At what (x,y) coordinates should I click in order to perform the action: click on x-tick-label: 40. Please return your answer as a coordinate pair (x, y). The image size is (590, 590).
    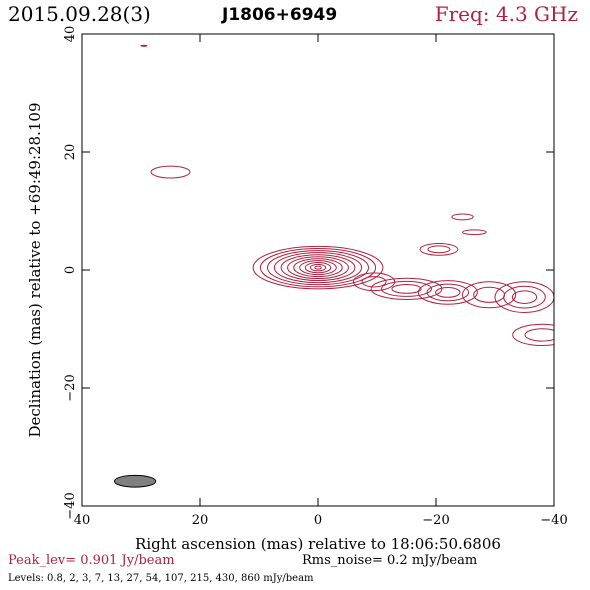
    Looking at the image, I should click on (82, 520).